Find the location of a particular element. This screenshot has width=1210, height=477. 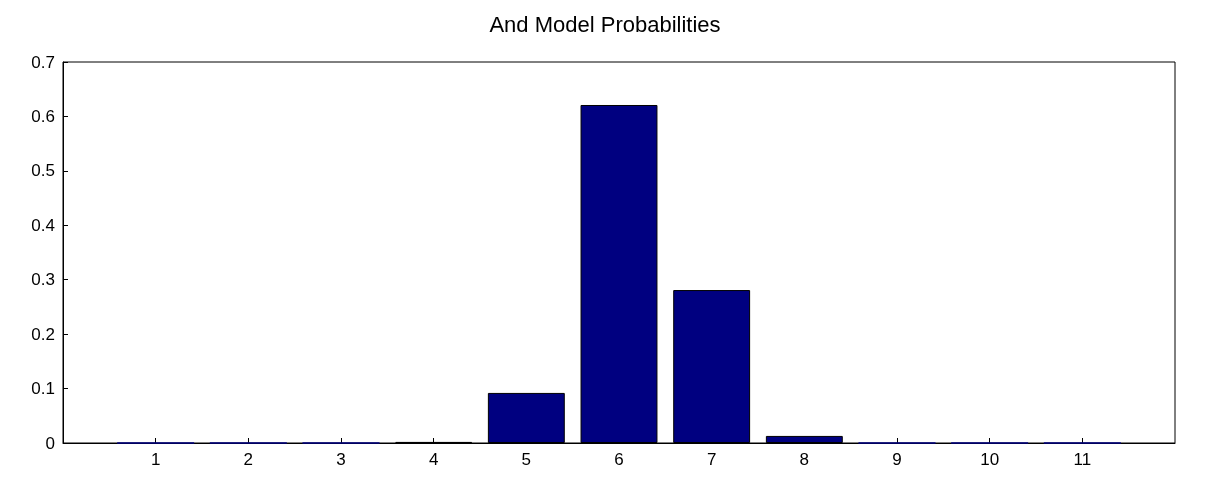

x-tick-label: 6 is located at coordinates (619, 459).